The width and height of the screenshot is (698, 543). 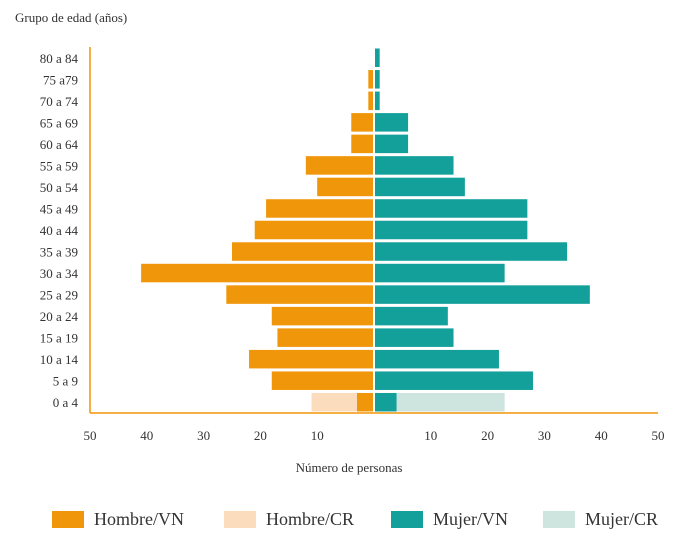 What do you see at coordinates (59, 165) in the screenshot?
I see `y-tick-label: 55 a 59` at bounding box center [59, 165].